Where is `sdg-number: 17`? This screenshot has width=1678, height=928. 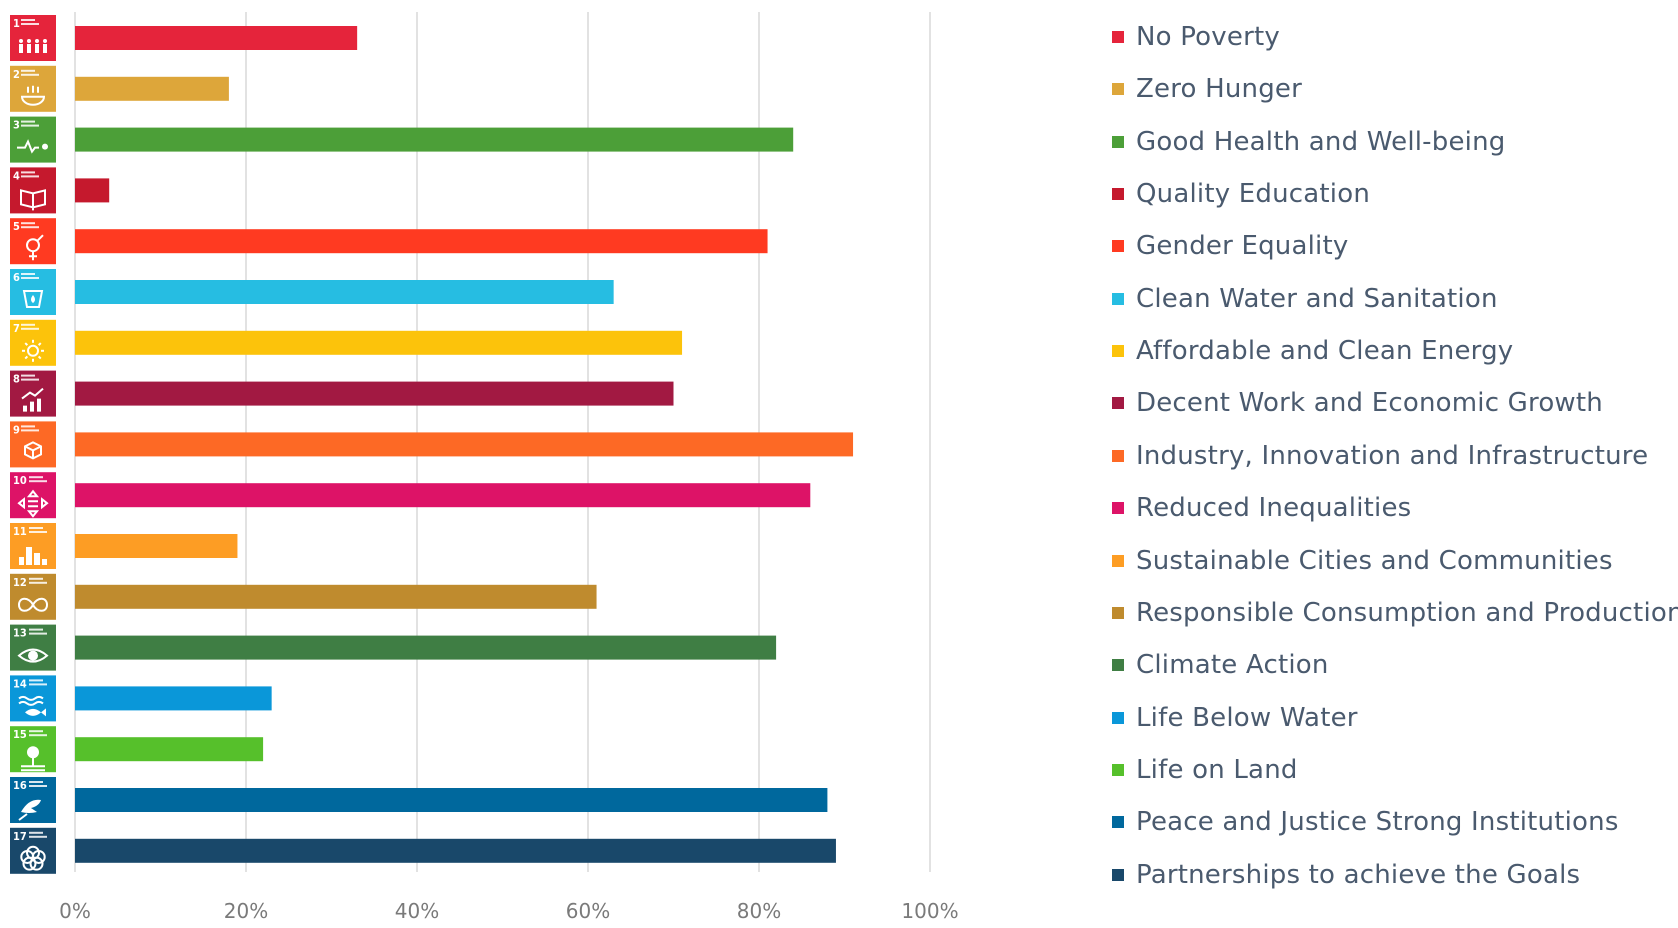 sdg-number: 17 is located at coordinates (20, 836).